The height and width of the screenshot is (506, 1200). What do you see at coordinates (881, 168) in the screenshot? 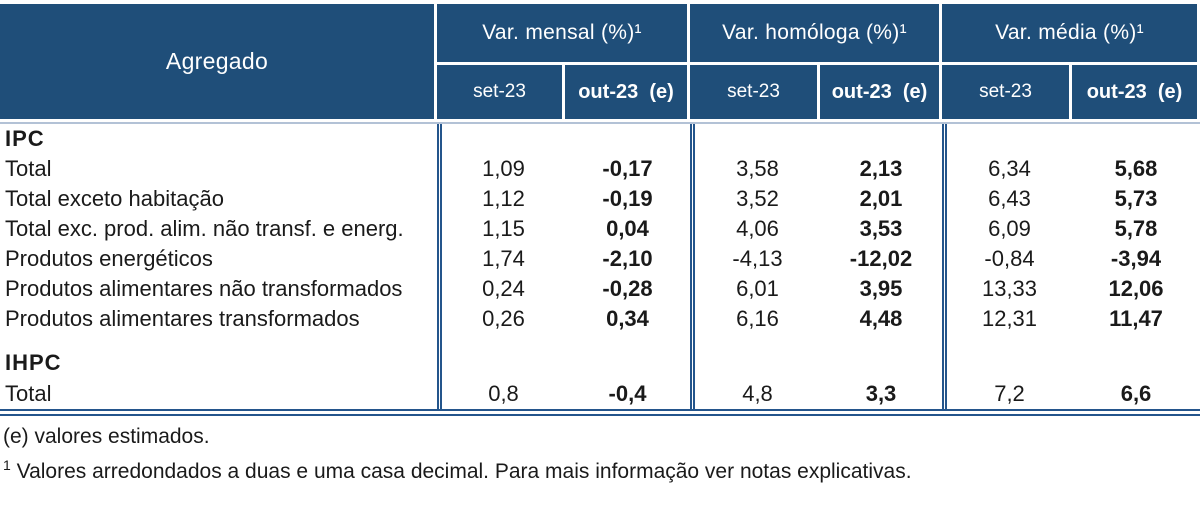
I see `table-cell: 2,13` at bounding box center [881, 168].